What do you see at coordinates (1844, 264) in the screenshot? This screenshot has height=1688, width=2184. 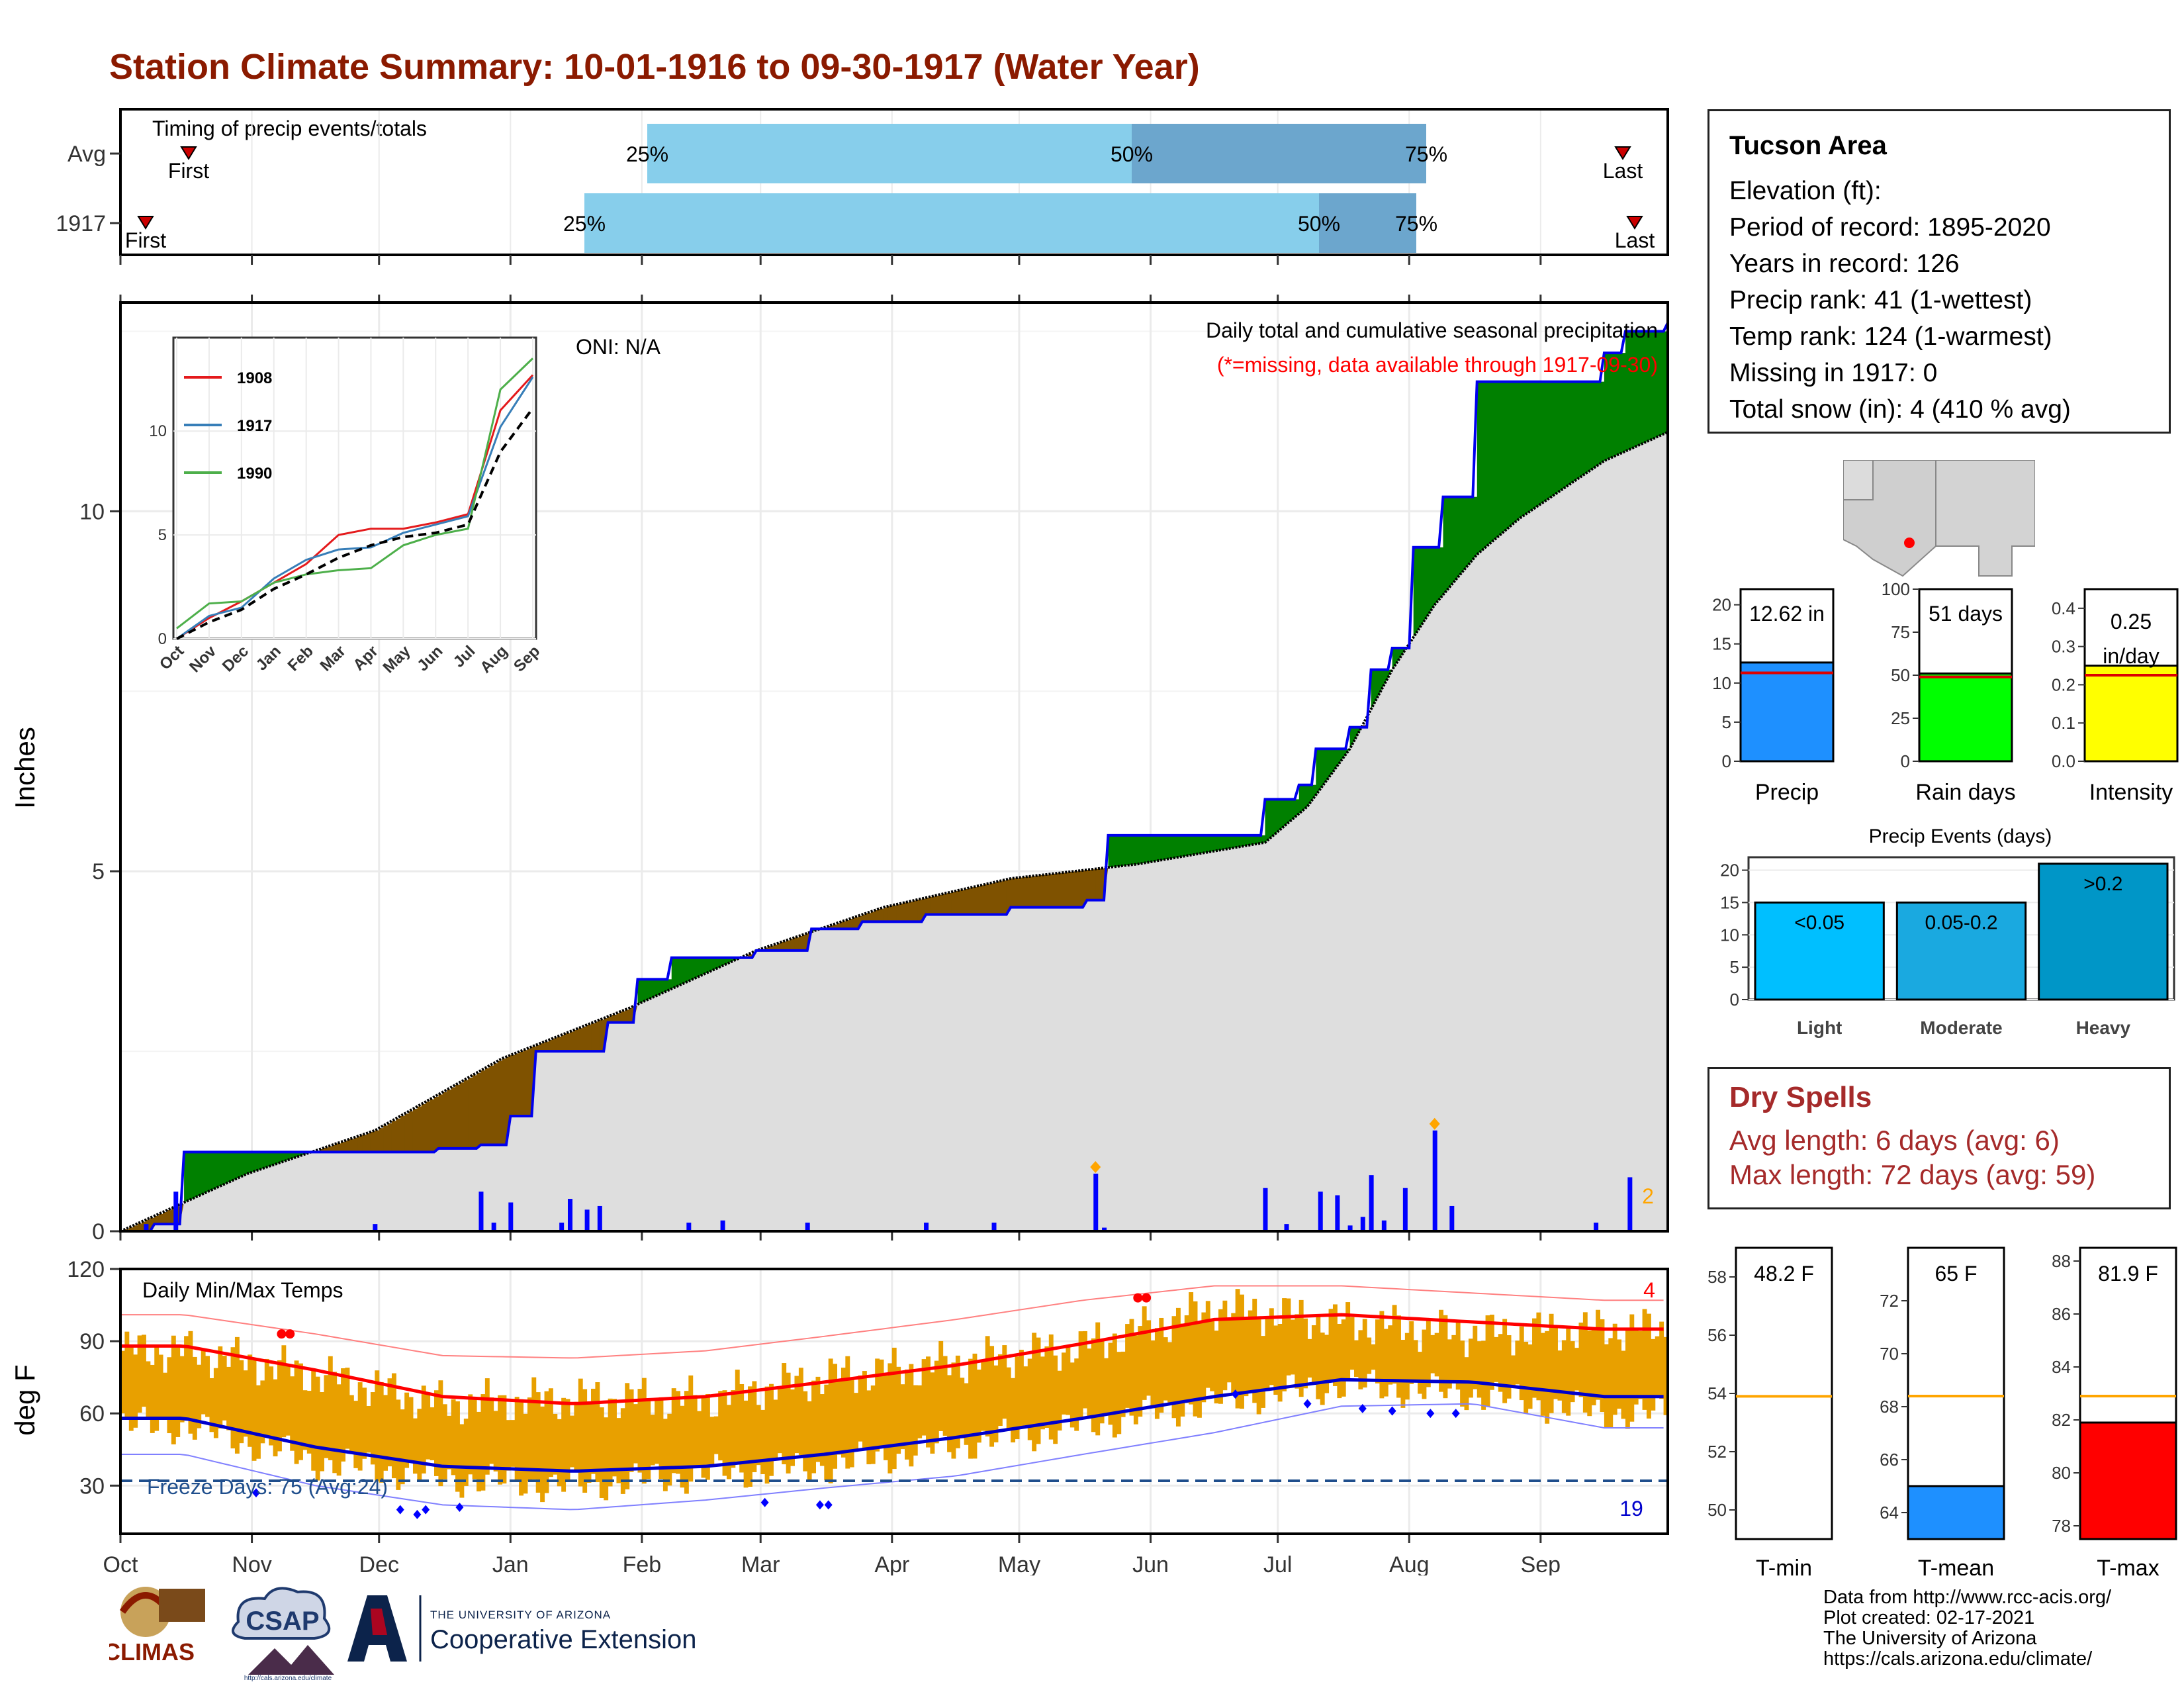 I see `station-info-line: Years in record: 126` at bounding box center [1844, 264].